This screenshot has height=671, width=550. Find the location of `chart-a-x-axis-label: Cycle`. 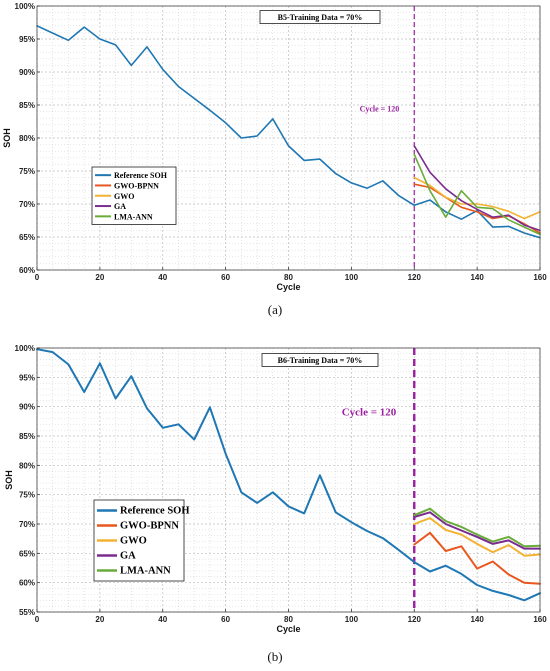

chart-a-x-axis-label: Cycle is located at coordinates (288, 287).